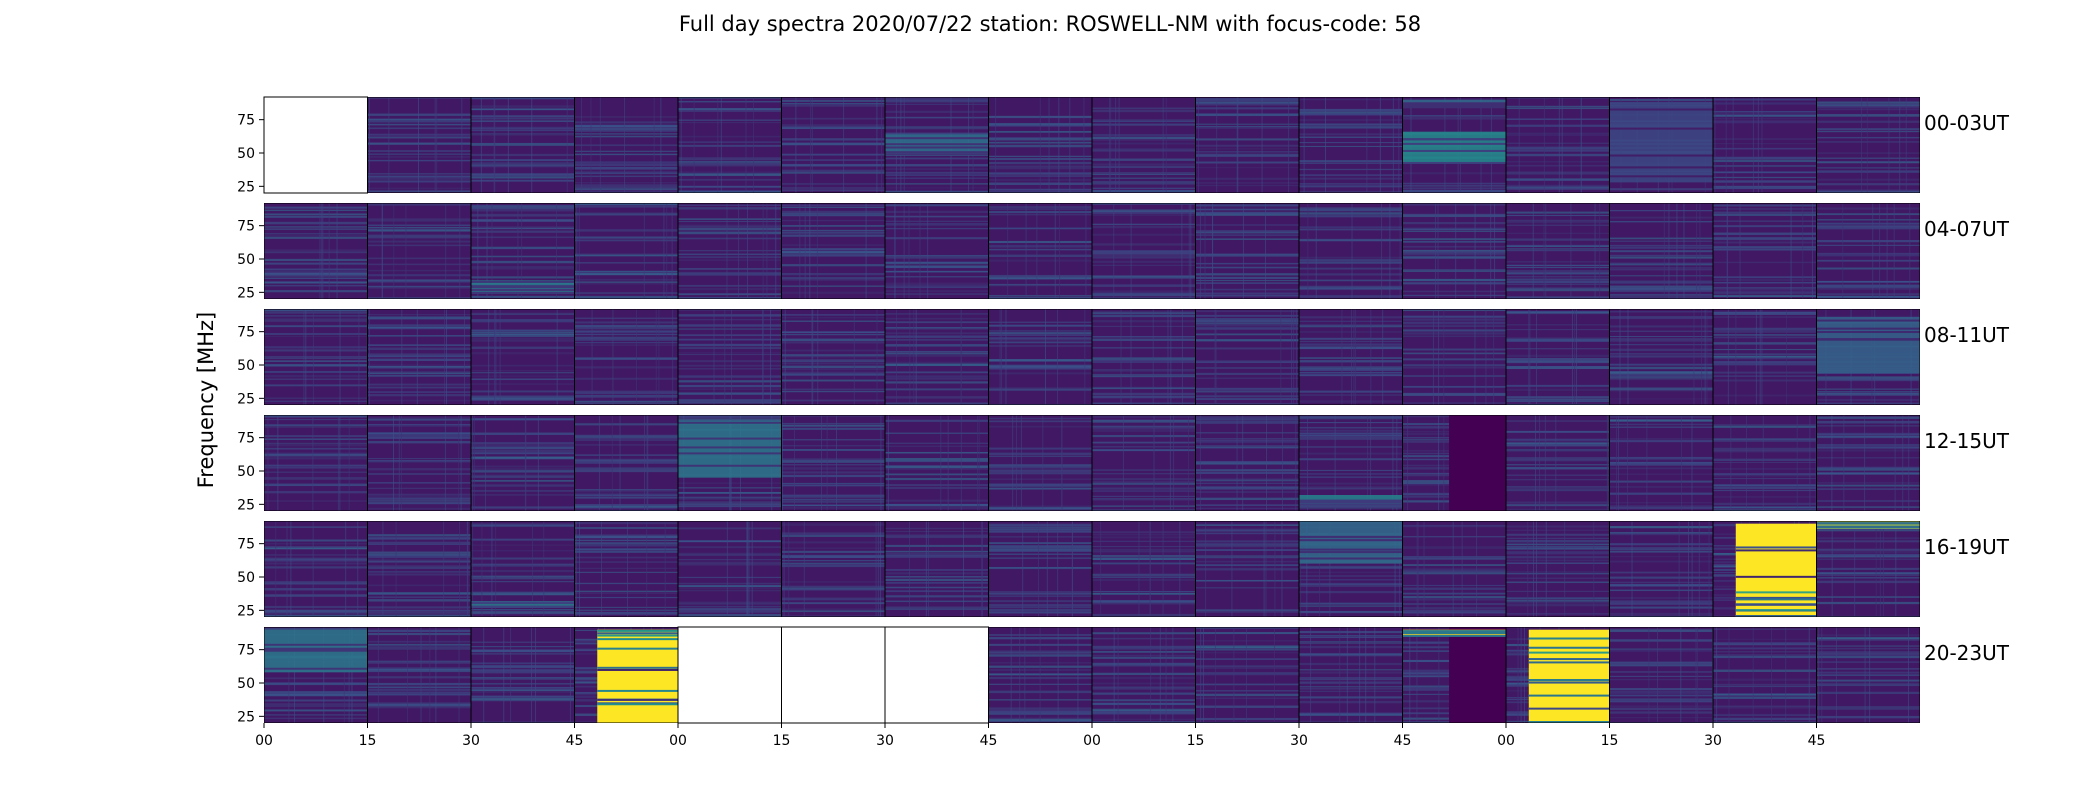  Describe the element at coordinates (1966, 547) in the screenshot. I see `row-label-4: 16-19UT` at that location.